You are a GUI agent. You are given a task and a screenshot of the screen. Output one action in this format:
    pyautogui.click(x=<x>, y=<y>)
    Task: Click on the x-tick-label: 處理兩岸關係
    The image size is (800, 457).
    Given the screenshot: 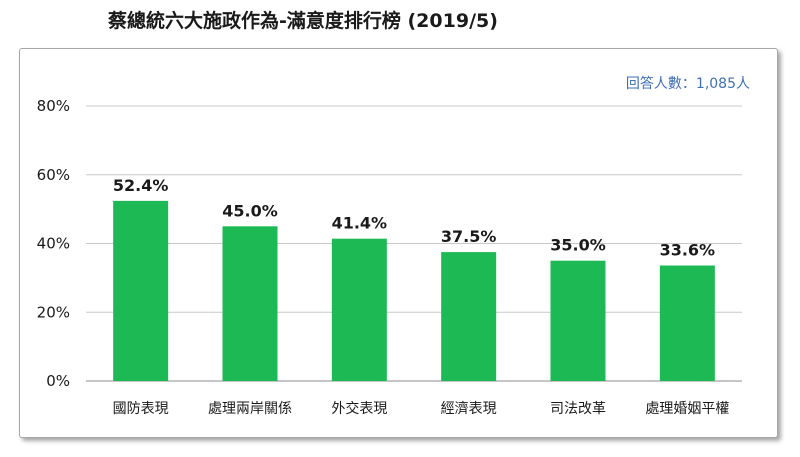 What is the action you would take?
    pyautogui.click(x=250, y=409)
    